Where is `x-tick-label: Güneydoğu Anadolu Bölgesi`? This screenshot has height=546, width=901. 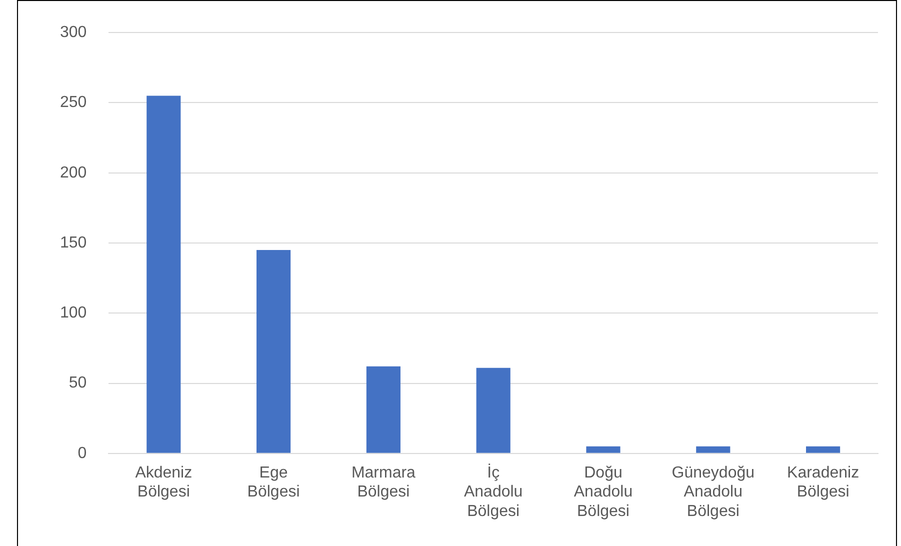
x-tick-label: Güneydoğu Anadolu Bölgesi is located at coordinates (713, 492).